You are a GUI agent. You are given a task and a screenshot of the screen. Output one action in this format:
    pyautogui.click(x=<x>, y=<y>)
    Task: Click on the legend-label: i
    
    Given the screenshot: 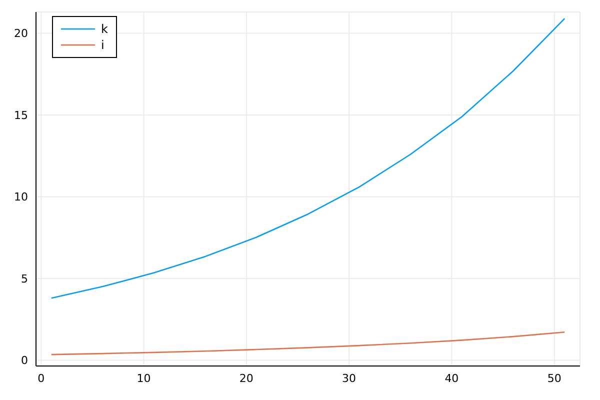 What is the action you would take?
    pyautogui.click(x=102, y=45)
    